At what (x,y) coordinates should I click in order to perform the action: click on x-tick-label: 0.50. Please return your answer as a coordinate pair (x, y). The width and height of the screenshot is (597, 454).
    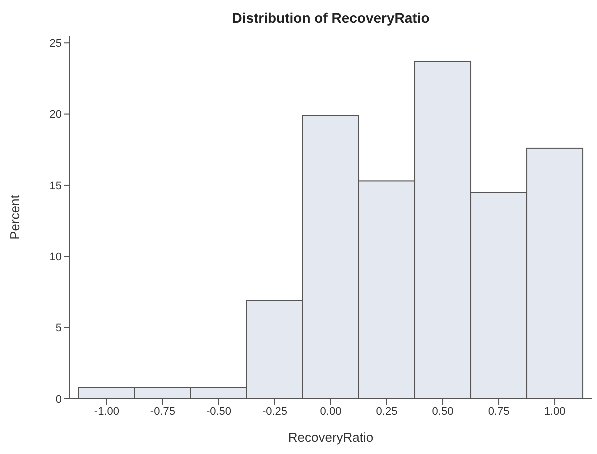
    Looking at the image, I should click on (443, 412).